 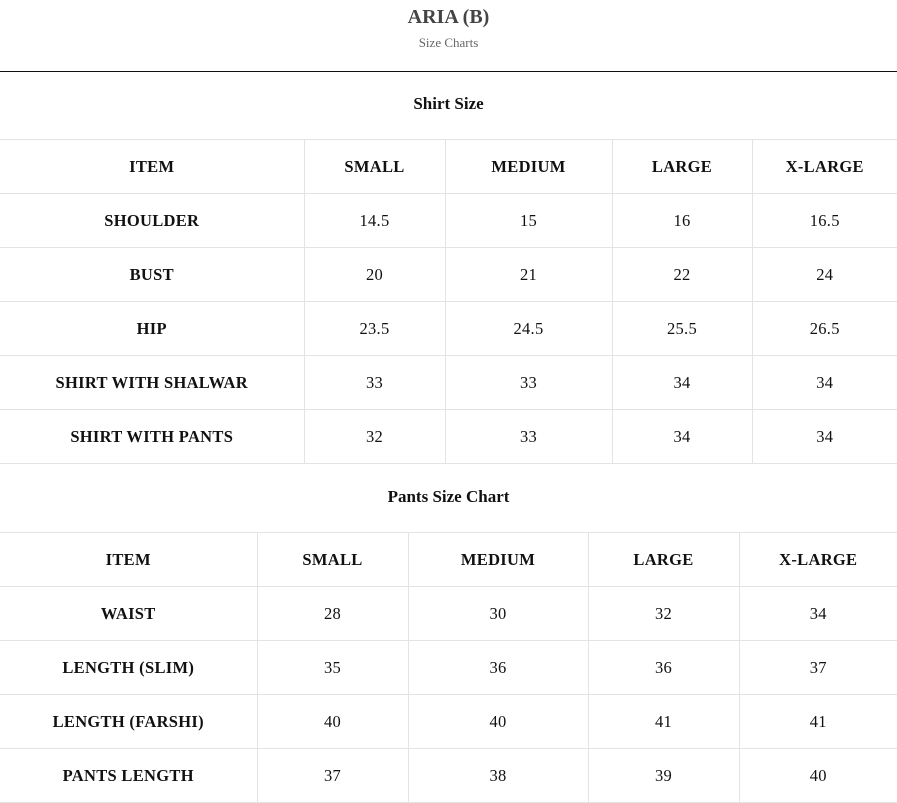 What do you see at coordinates (332, 667) in the screenshot?
I see `table-cell: 35` at bounding box center [332, 667].